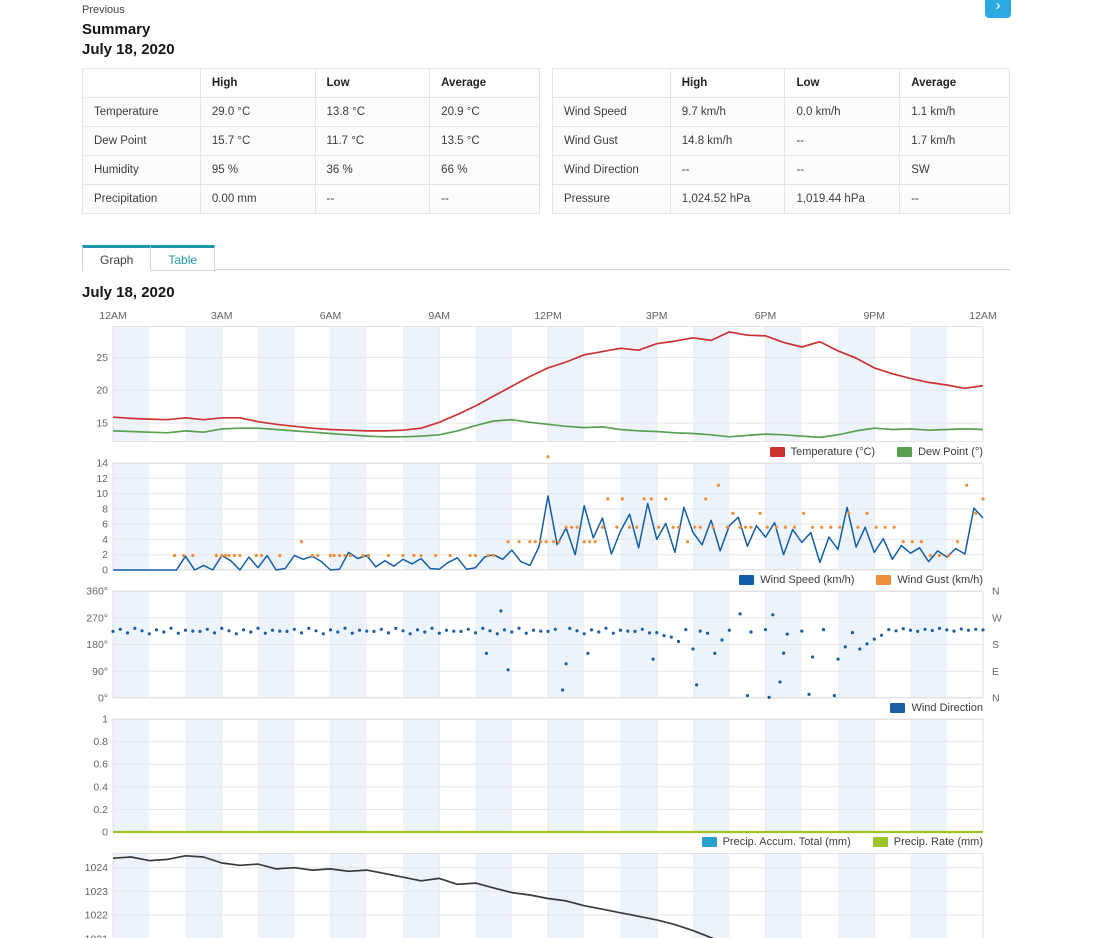 Image resolution: width=1100 pixels, height=938 pixels. I want to click on table-row-dew-point: Dew Point 15.7 °C 11.7 °C 13.5 °C, so click(311, 141).